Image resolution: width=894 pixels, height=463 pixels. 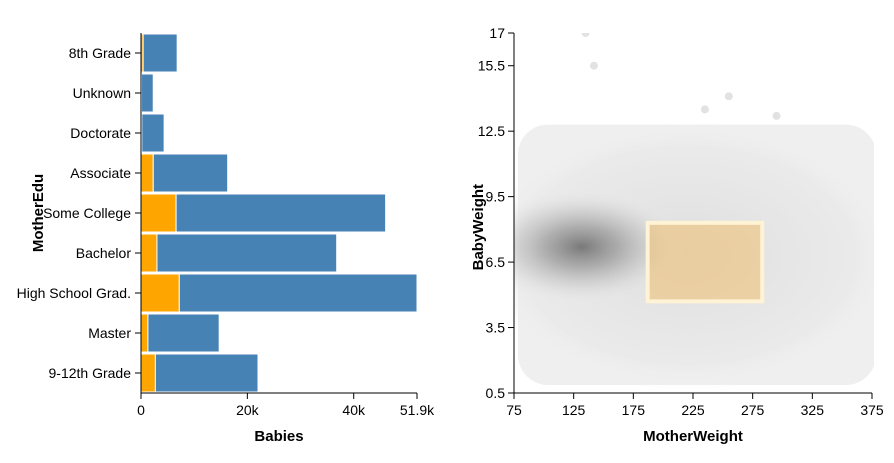 What do you see at coordinates (354, 410) in the screenshot?
I see `babies-tick-label: 40k` at bounding box center [354, 410].